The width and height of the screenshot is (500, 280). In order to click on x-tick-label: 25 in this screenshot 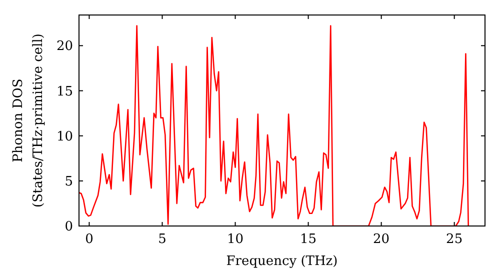, I will do `click(454, 239)`.